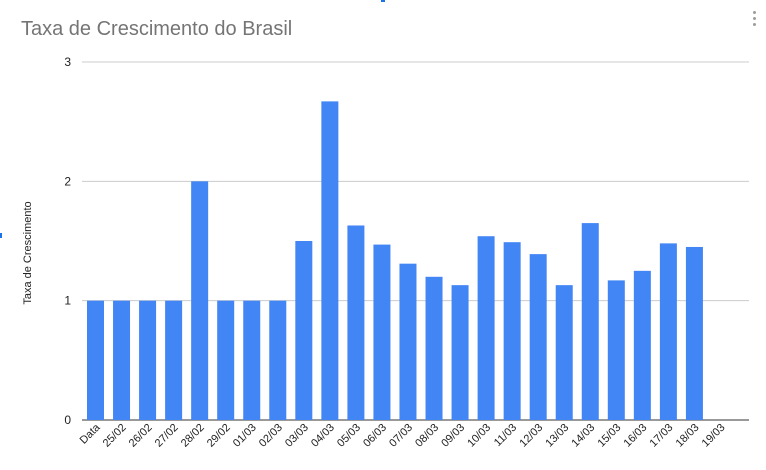  What do you see at coordinates (531, 436) in the screenshot?
I see `x-tick-label: 12/03` at bounding box center [531, 436].